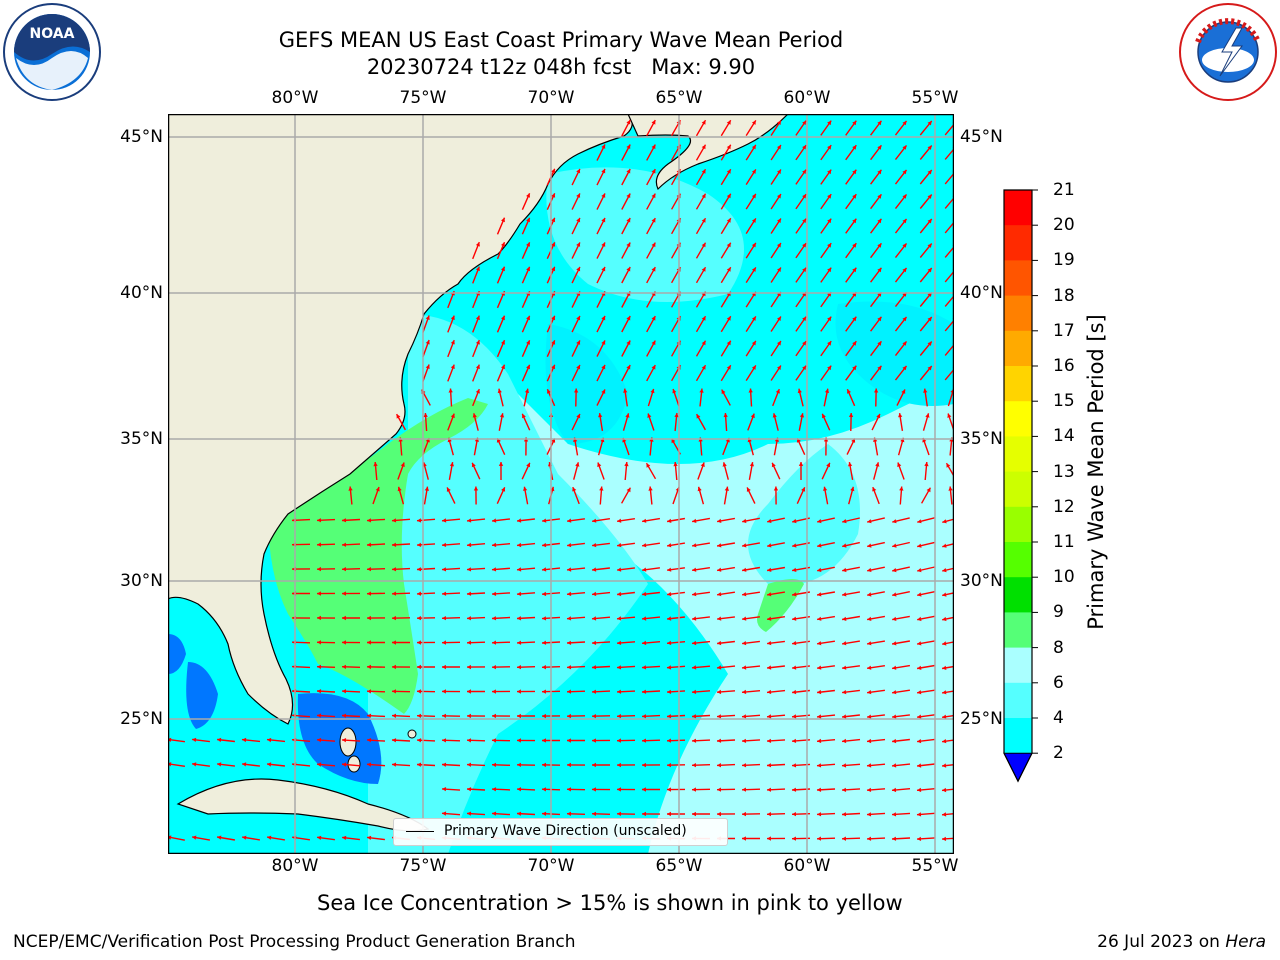  I want to click on colorbar-extend-arrow, so click(1018, 767).